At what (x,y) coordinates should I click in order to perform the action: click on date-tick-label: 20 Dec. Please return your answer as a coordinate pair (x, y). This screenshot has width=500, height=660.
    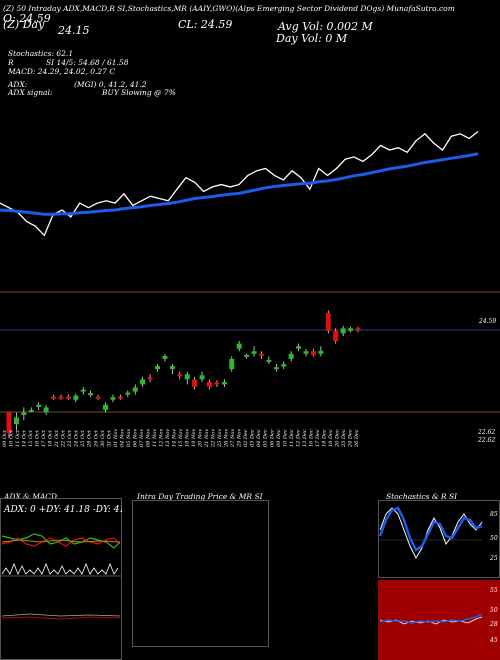
    Looking at the image, I should click on (337, 438).